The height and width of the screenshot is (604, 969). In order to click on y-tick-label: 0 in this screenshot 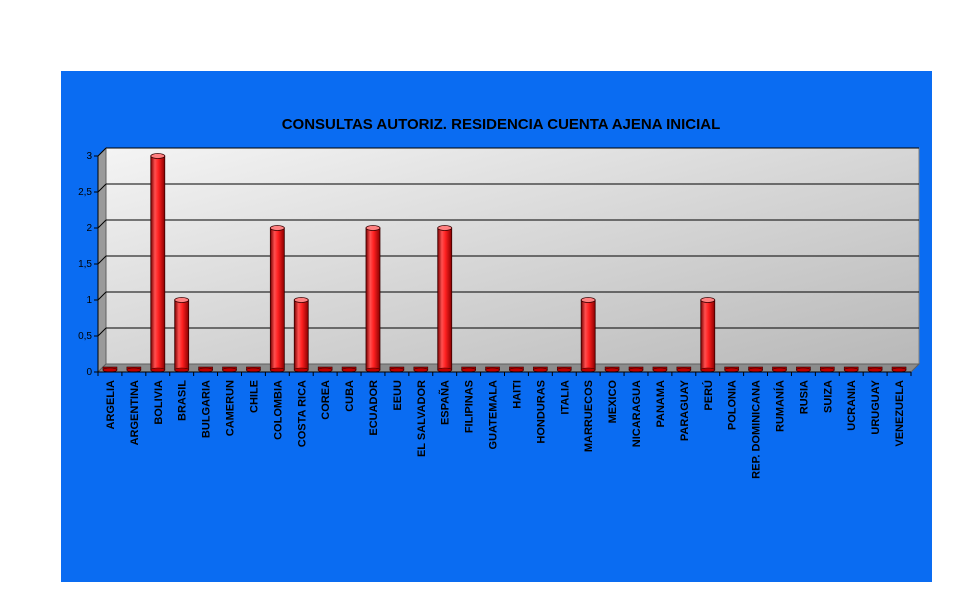, I will do `click(89, 372)`.